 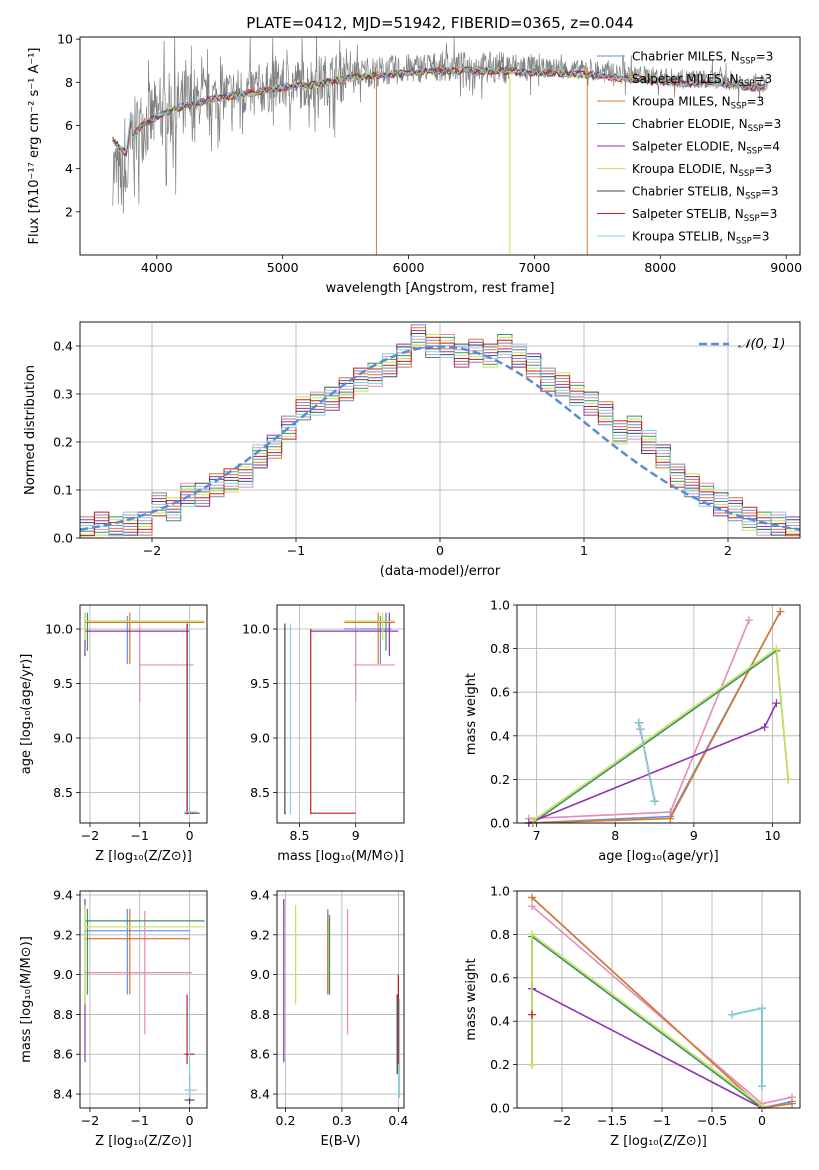 What do you see at coordinates (615, 835) in the screenshot?
I see `tick-label-x: 8` at bounding box center [615, 835].